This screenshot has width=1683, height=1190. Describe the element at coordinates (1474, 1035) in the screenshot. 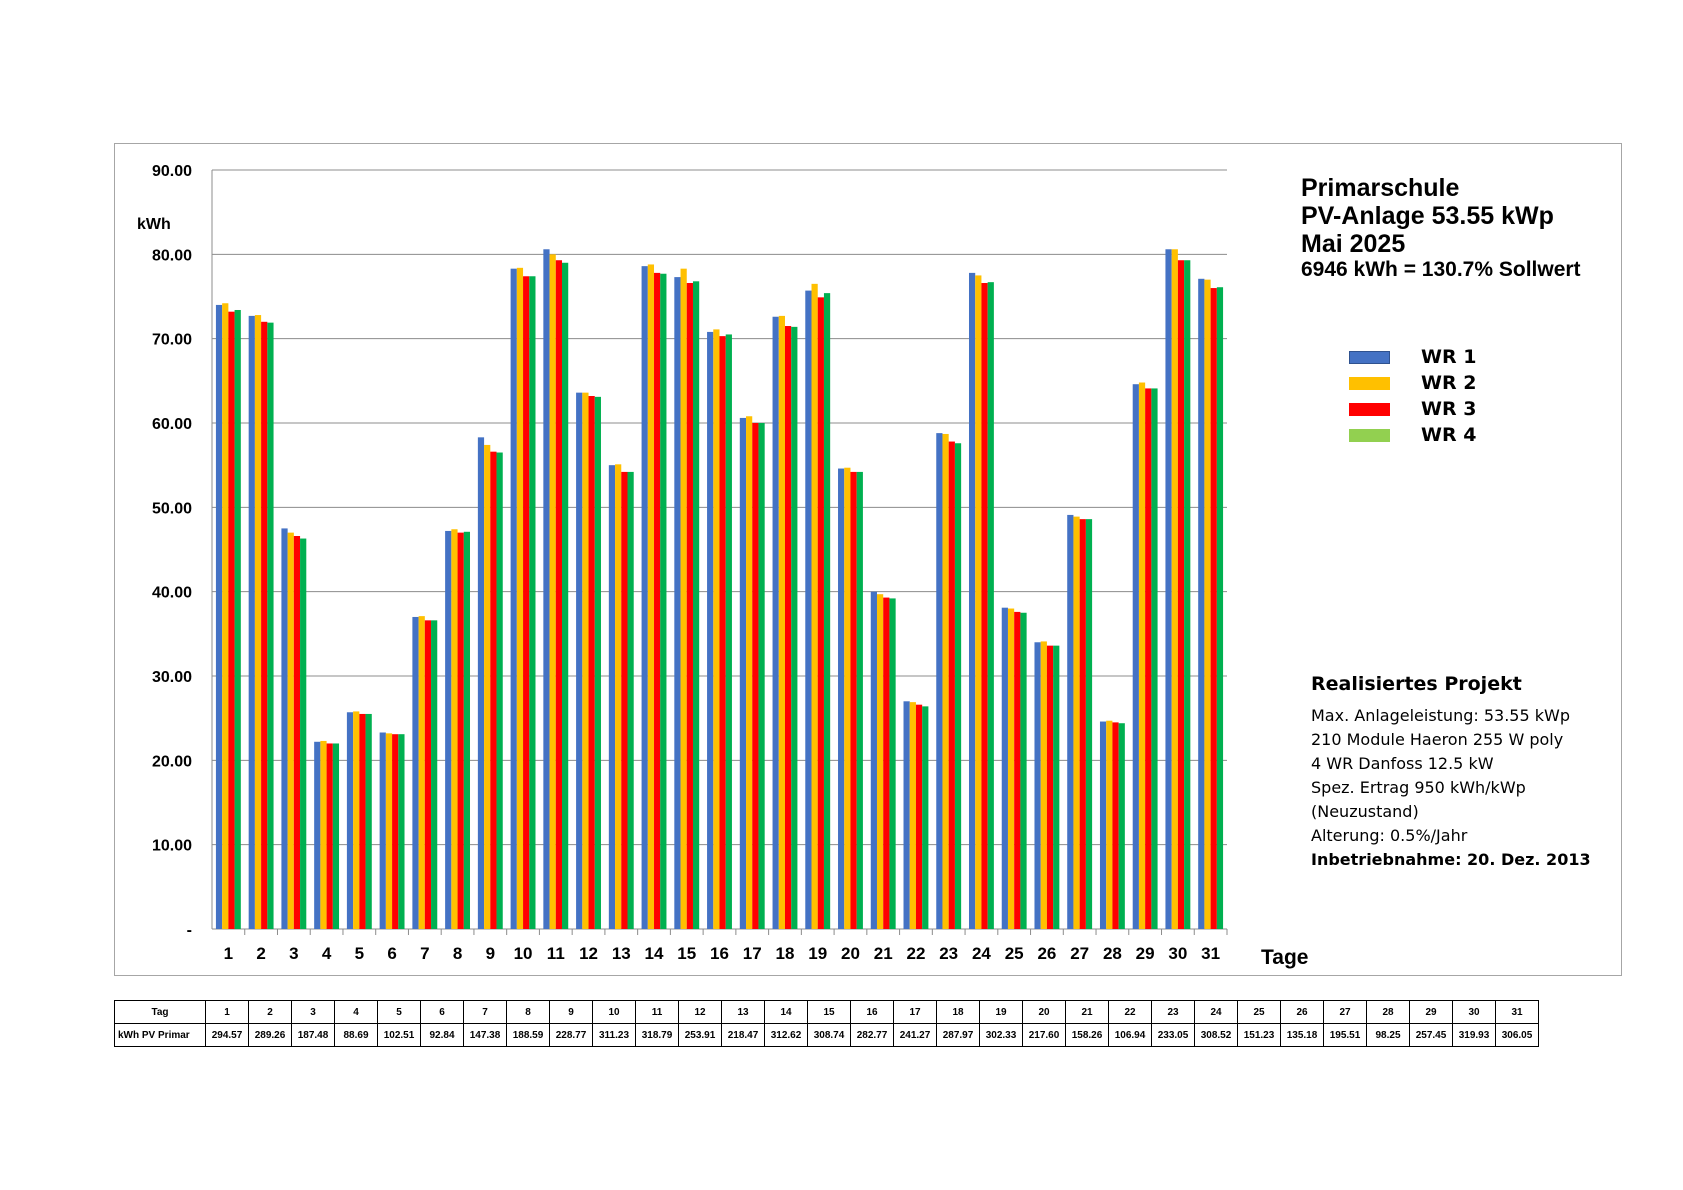

I see `table-cell-value: 319.93` at that location.